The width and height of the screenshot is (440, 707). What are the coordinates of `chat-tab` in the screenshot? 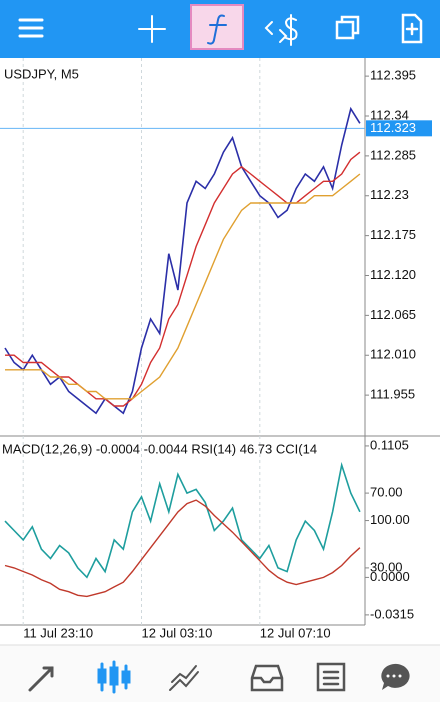 It's located at (395, 676).